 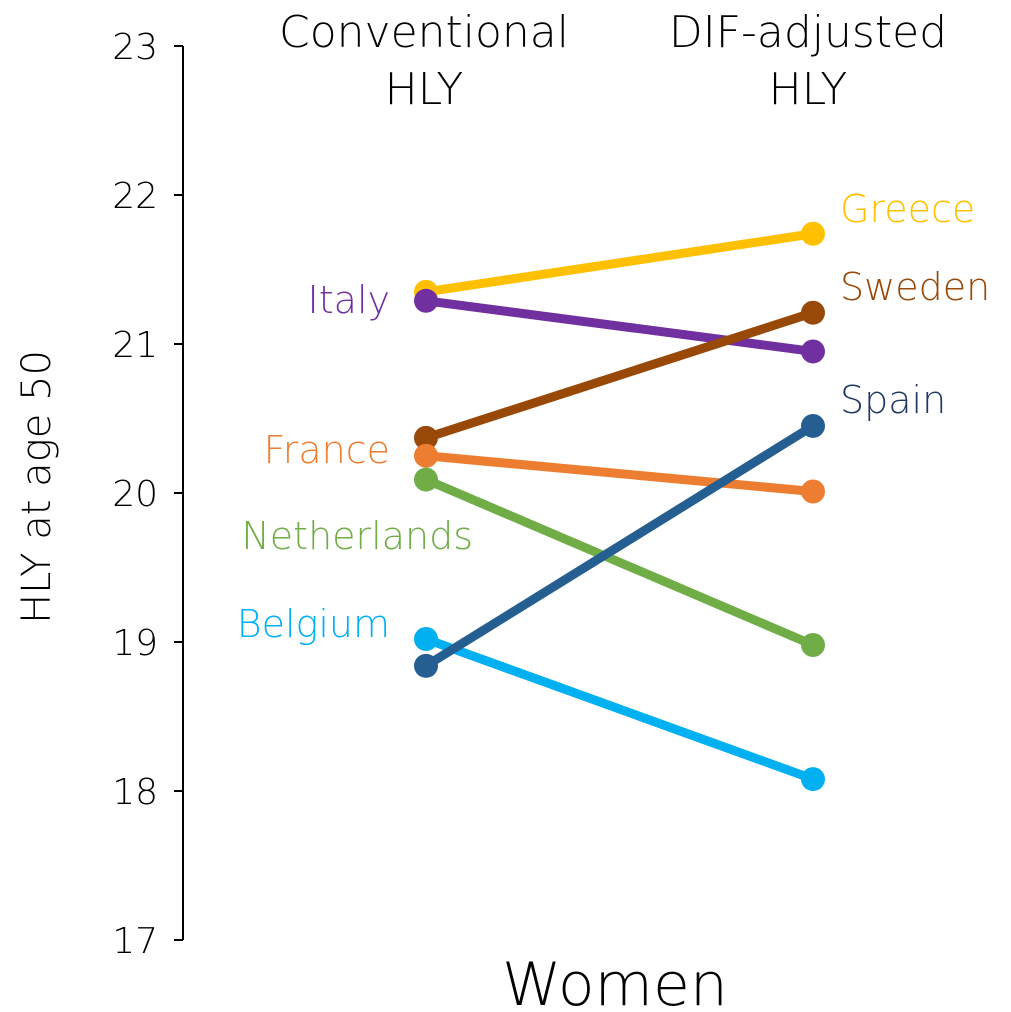 I want to click on series-label-netherlands: Netherlands, so click(x=357, y=536).